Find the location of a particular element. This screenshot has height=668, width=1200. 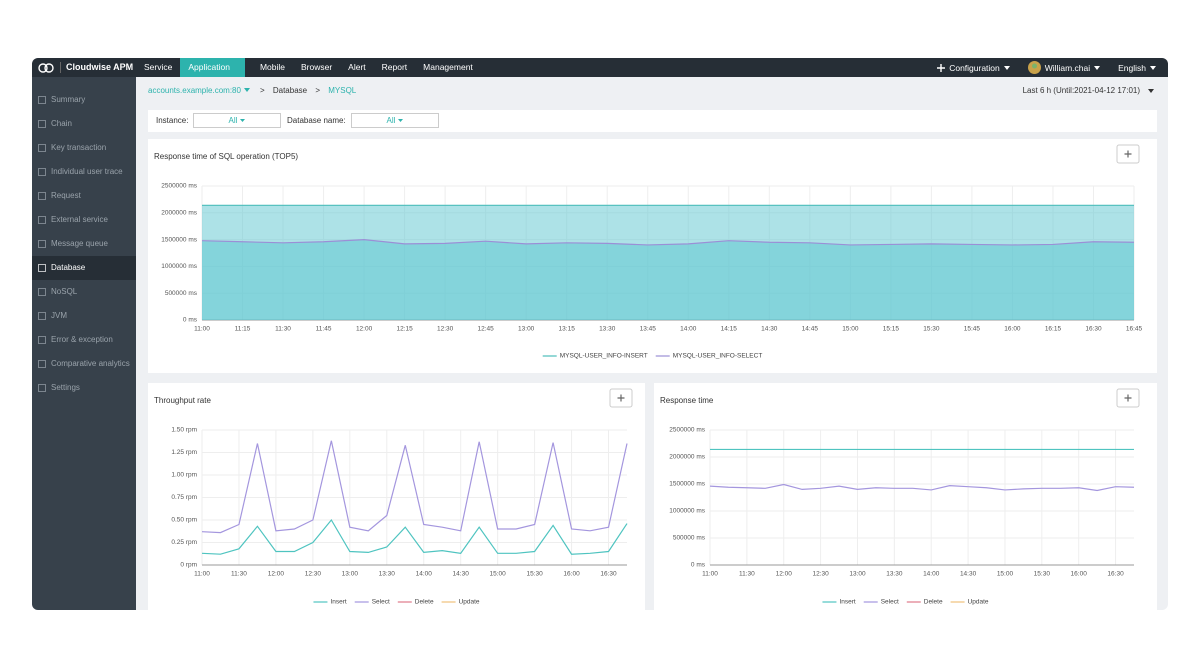

y-tick-label: 0.25 rpm is located at coordinates (184, 542).